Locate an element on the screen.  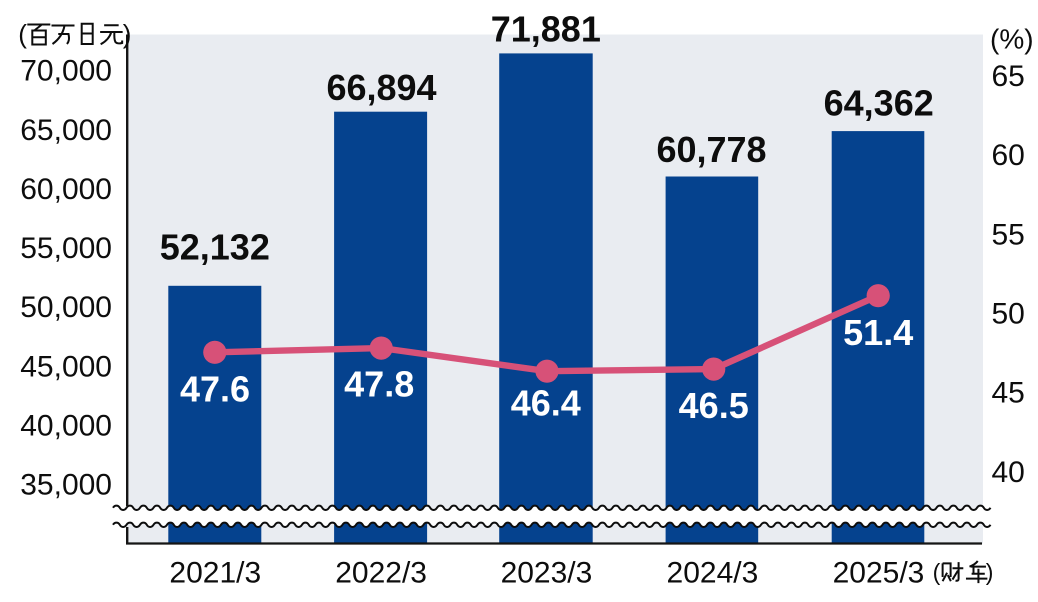
svg-text: 64,362 is located at coordinates (879, 102).